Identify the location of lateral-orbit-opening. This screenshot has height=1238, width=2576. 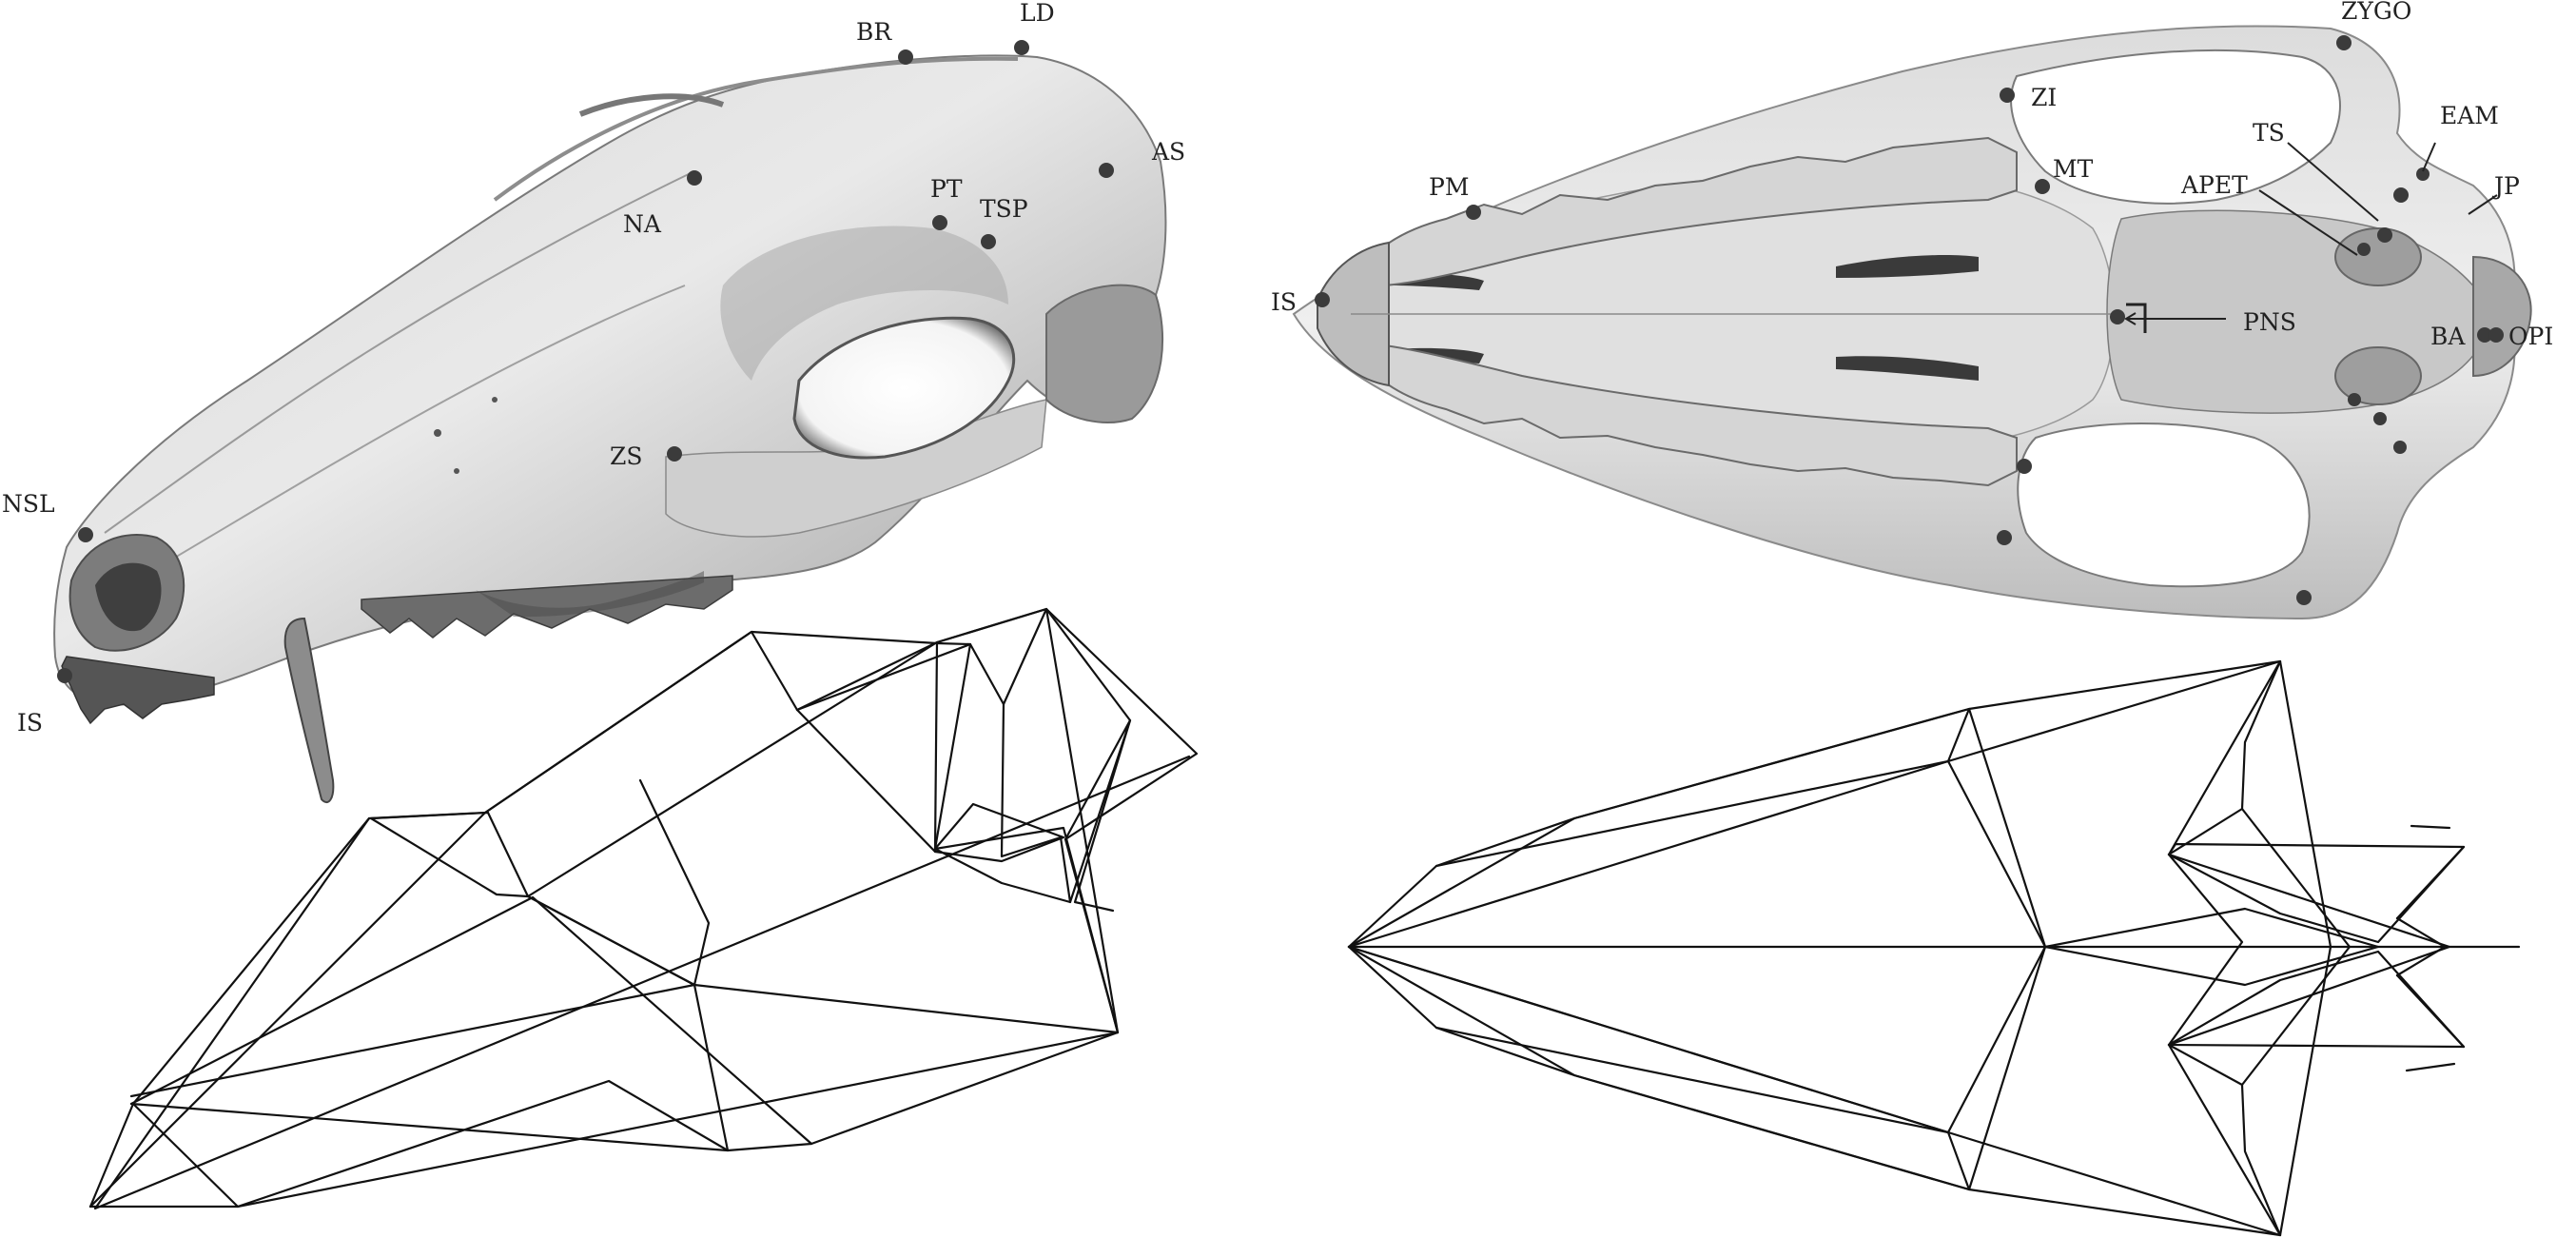
(904, 388).